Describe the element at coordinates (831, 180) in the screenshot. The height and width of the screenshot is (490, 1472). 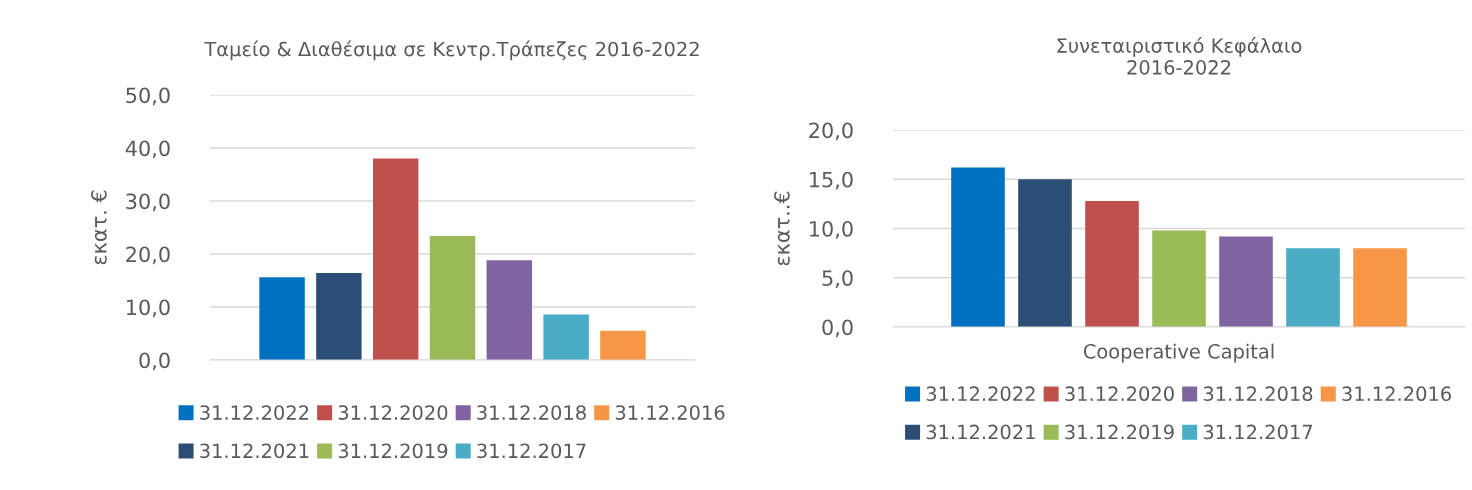
I see `y-tick-label: 15,0` at that location.